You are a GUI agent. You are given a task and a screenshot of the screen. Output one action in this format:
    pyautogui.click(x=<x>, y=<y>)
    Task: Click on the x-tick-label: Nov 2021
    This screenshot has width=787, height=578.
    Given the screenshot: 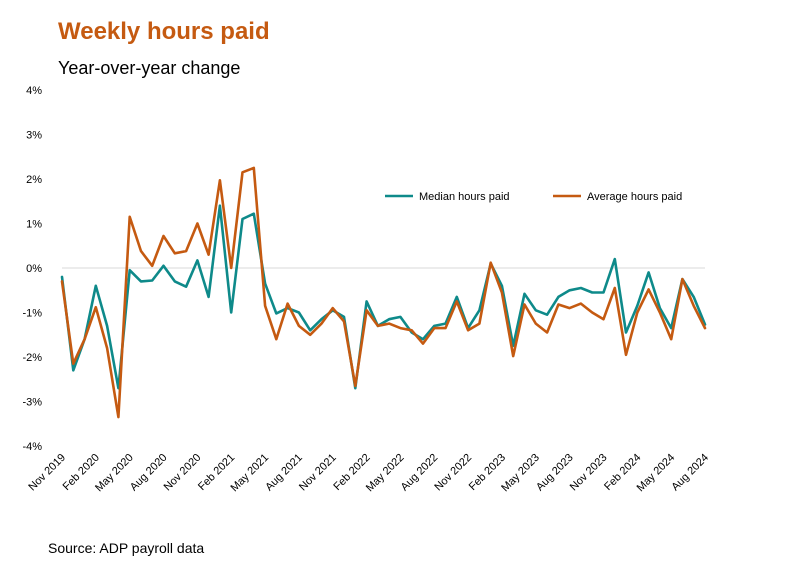 What is the action you would take?
    pyautogui.click(x=318, y=473)
    